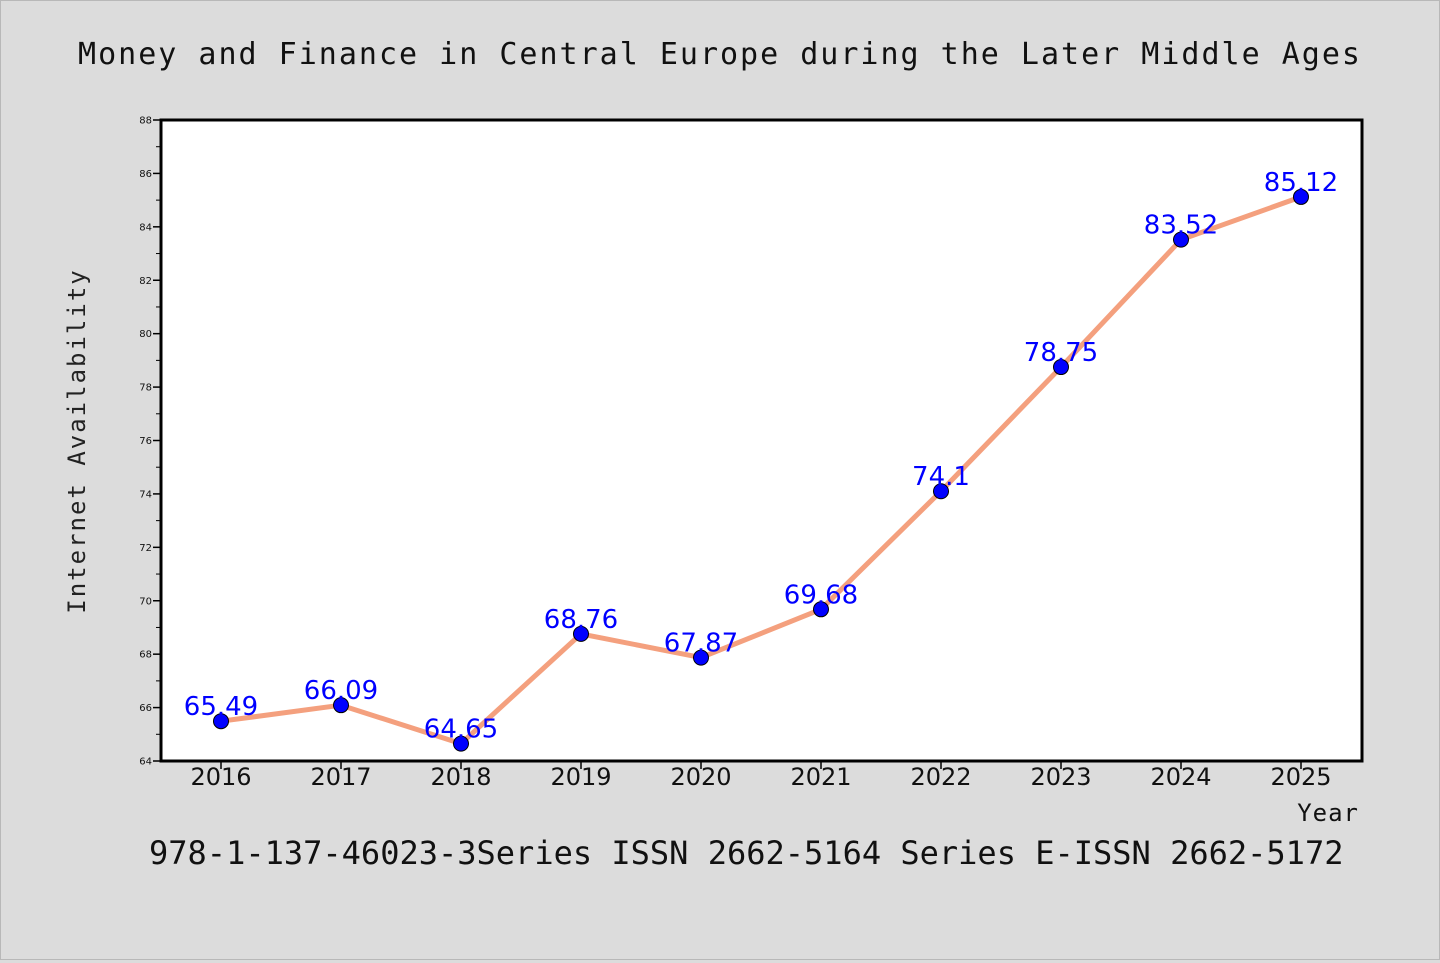 Image resolution: width=1440 pixels, height=963 pixels. What do you see at coordinates (145, 494) in the screenshot?
I see `y-tick-label: 74` at bounding box center [145, 494].